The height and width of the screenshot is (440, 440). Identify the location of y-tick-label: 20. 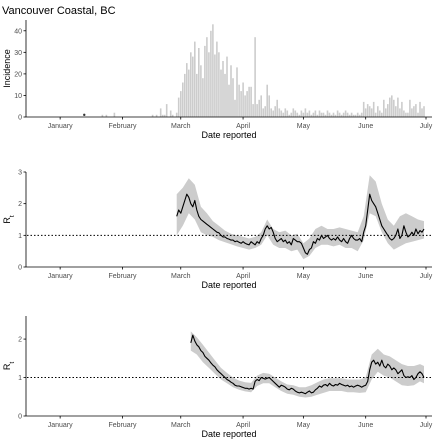
(18, 74).